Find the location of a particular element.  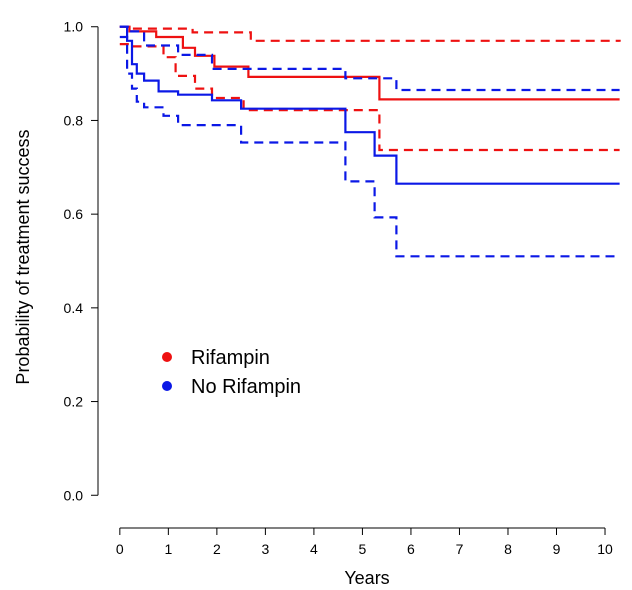

y-tick-label: 0.8 is located at coordinates (74, 120).